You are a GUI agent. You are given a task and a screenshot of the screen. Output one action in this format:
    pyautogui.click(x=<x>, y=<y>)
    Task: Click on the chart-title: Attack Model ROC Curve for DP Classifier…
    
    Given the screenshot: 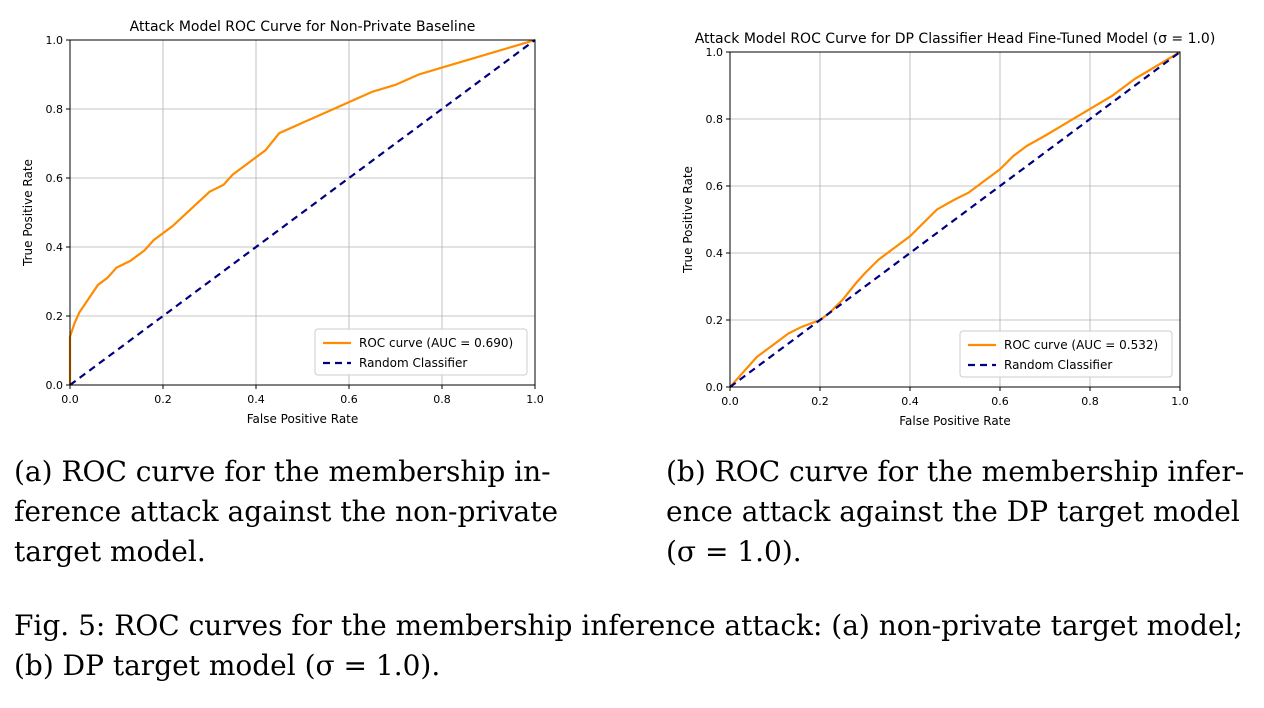 What is the action you would take?
    pyautogui.click(x=955, y=39)
    